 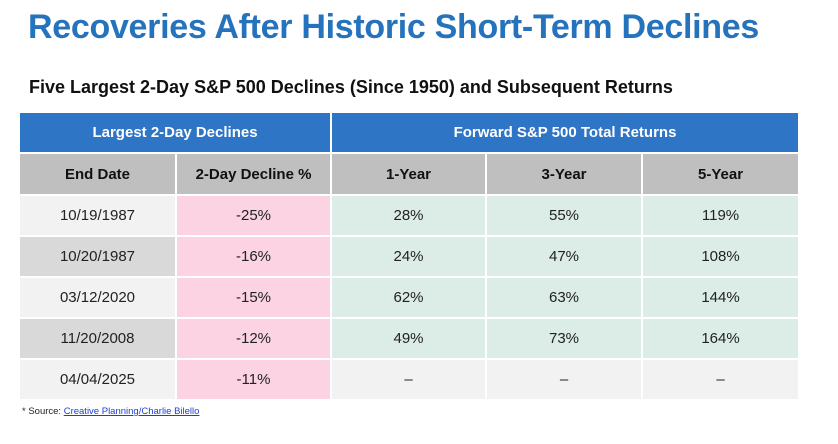 I want to click on column-header-decline: 2-Day Decline %, so click(x=254, y=173).